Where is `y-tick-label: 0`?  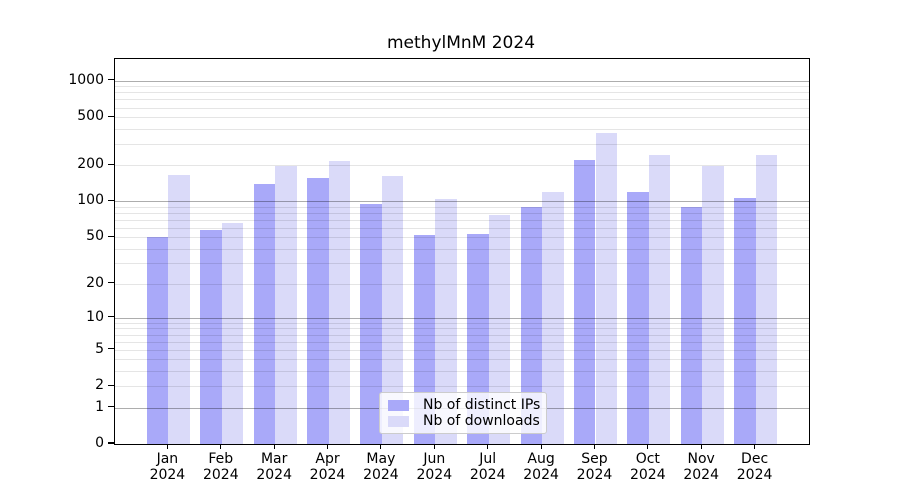
y-tick-label: 0 is located at coordinates (99, 443).